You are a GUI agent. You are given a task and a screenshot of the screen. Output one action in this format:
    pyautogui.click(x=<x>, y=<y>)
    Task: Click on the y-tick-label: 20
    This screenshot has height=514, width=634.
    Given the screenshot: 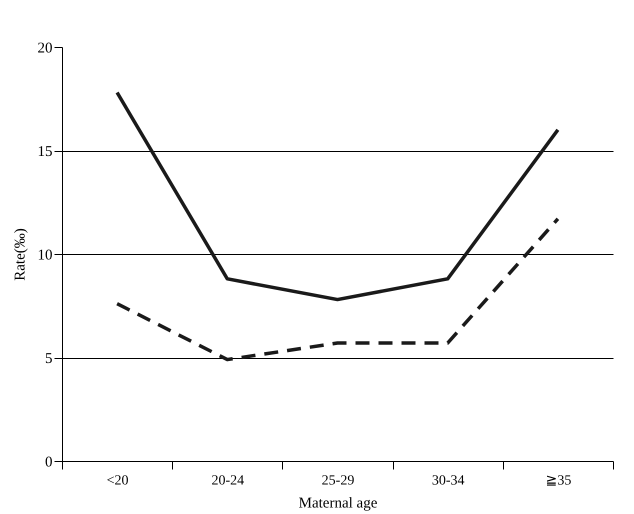 What is the action you would take?
    pyautogui.click(x=45, y=48)
    